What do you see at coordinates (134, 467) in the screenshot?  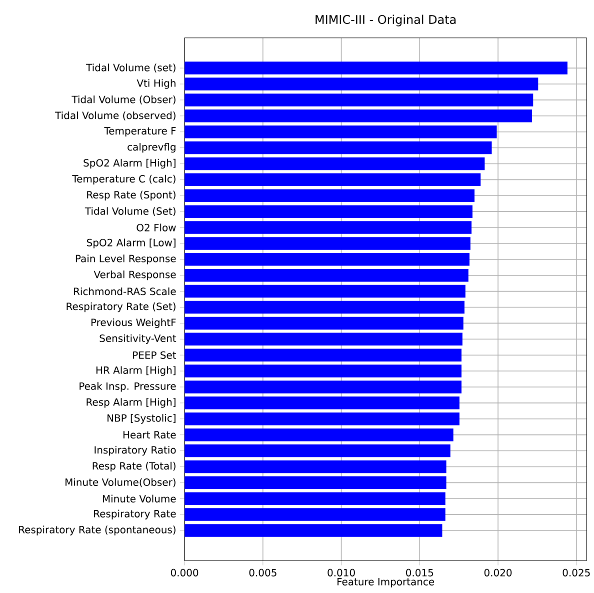 I see `y-tick-label: Resp Rate (Total)` at bounding box center [134, 467].